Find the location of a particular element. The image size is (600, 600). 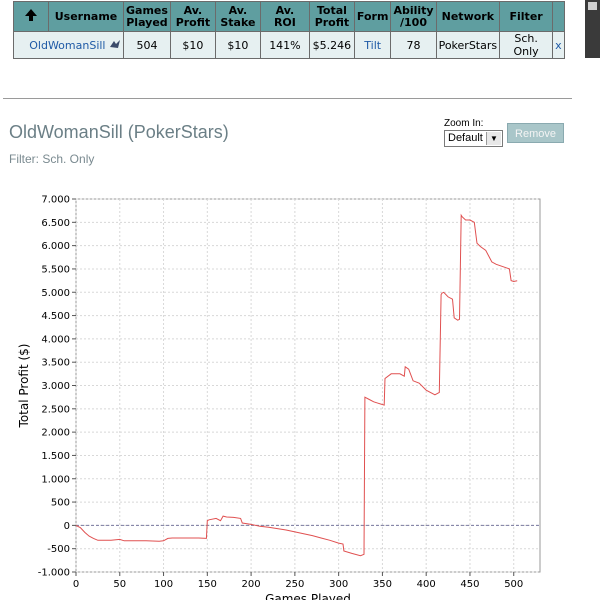

y-tick-label: 2.000 is located at coordinates (55, 433).